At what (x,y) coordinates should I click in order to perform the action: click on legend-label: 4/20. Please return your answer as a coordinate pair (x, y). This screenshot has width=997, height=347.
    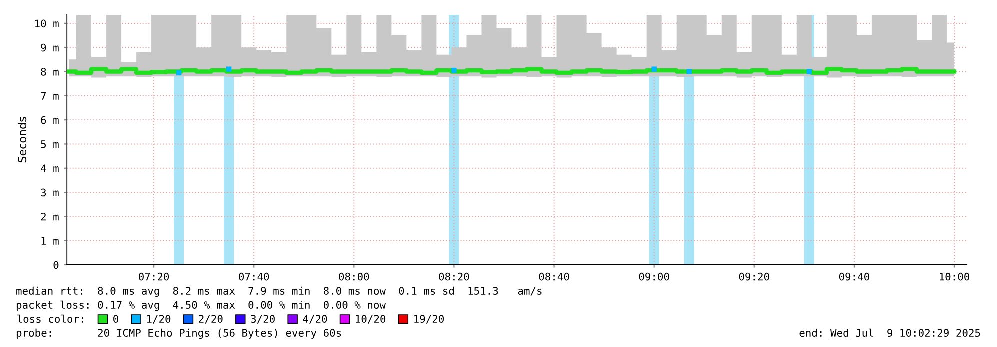
    Looking at the image, I should click on (315, 319).